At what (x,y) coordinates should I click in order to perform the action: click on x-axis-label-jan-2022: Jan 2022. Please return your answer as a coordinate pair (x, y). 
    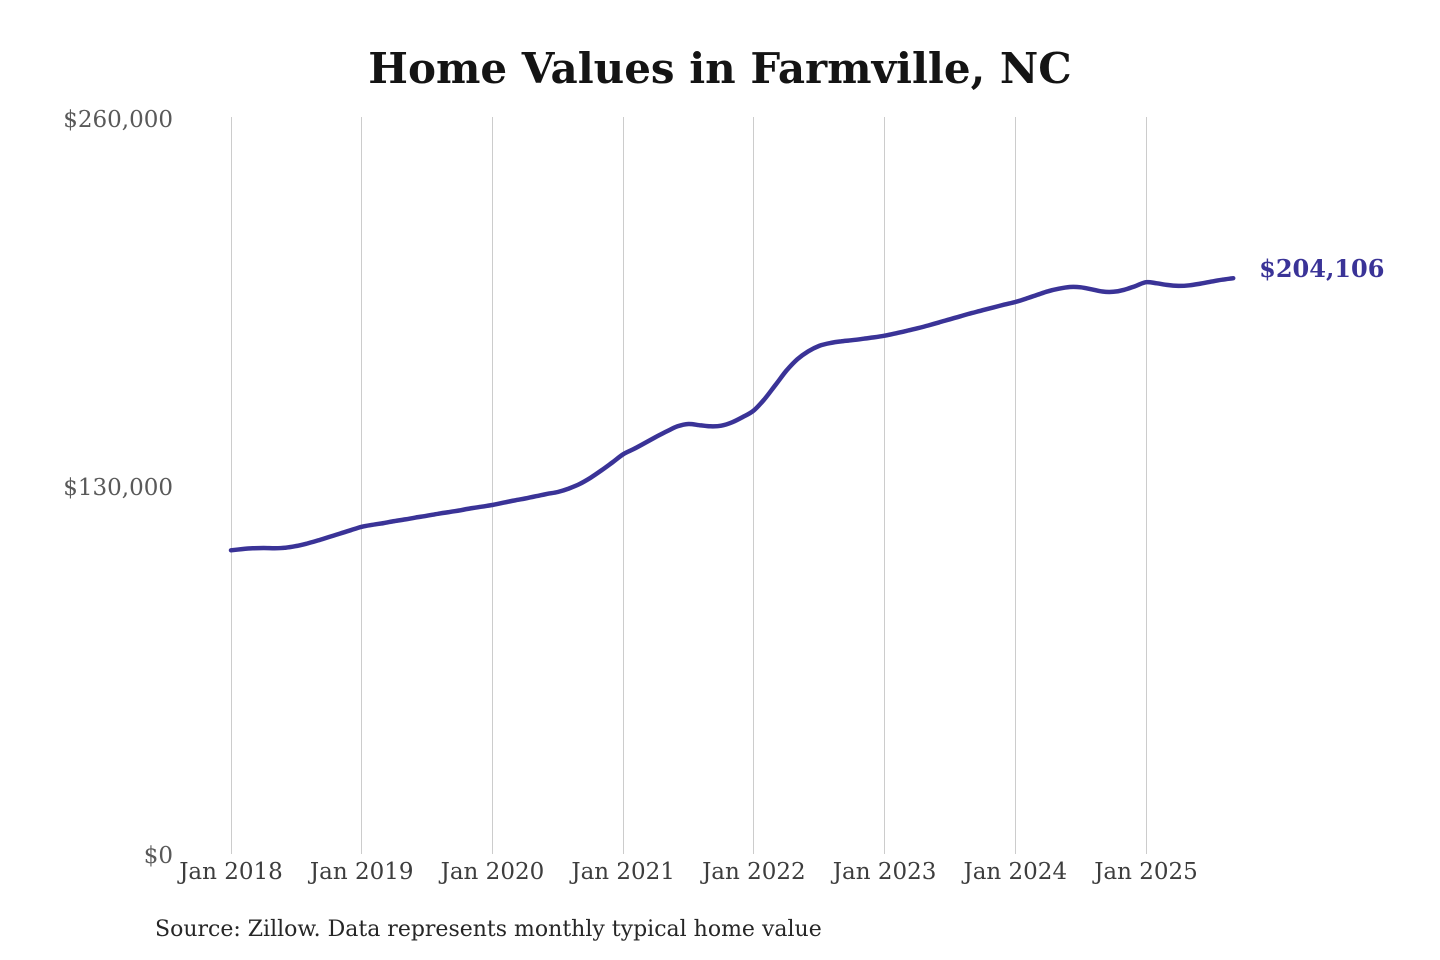
    Looking at the image, I should click on (754, 872).